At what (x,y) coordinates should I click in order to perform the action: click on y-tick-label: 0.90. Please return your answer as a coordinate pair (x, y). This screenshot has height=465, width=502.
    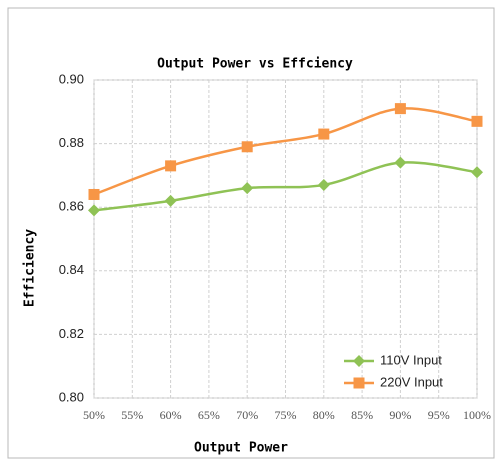
    Looking at the image, I should click on (71, 78).